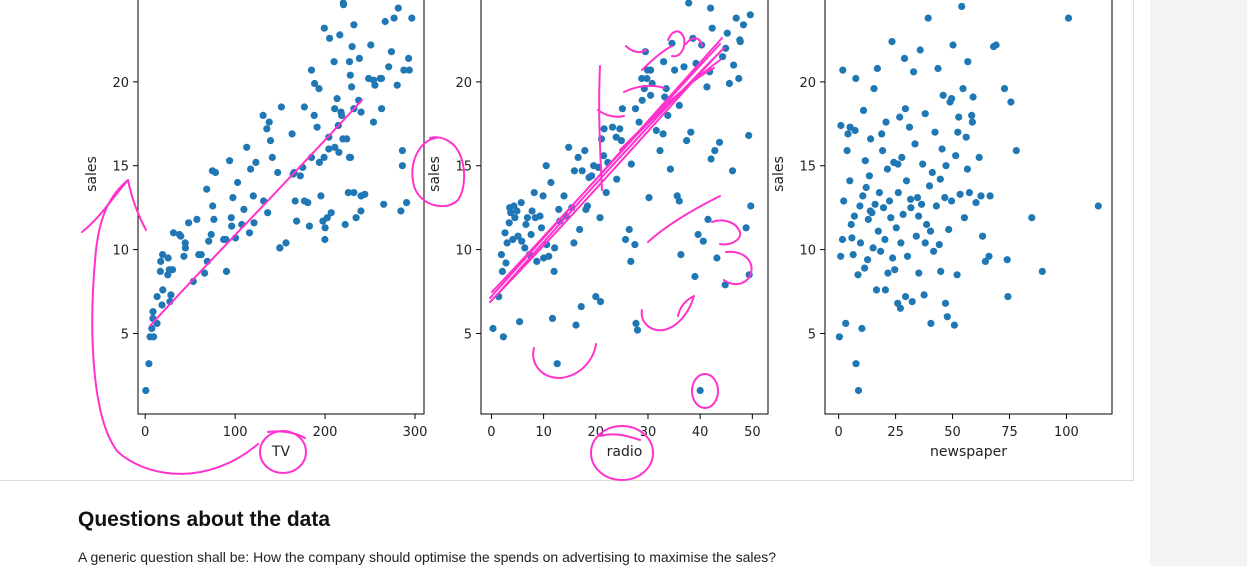  Describe the element at coordinates (235, 432) in the screenshot. I see `x-tick-label: 100` at that location.